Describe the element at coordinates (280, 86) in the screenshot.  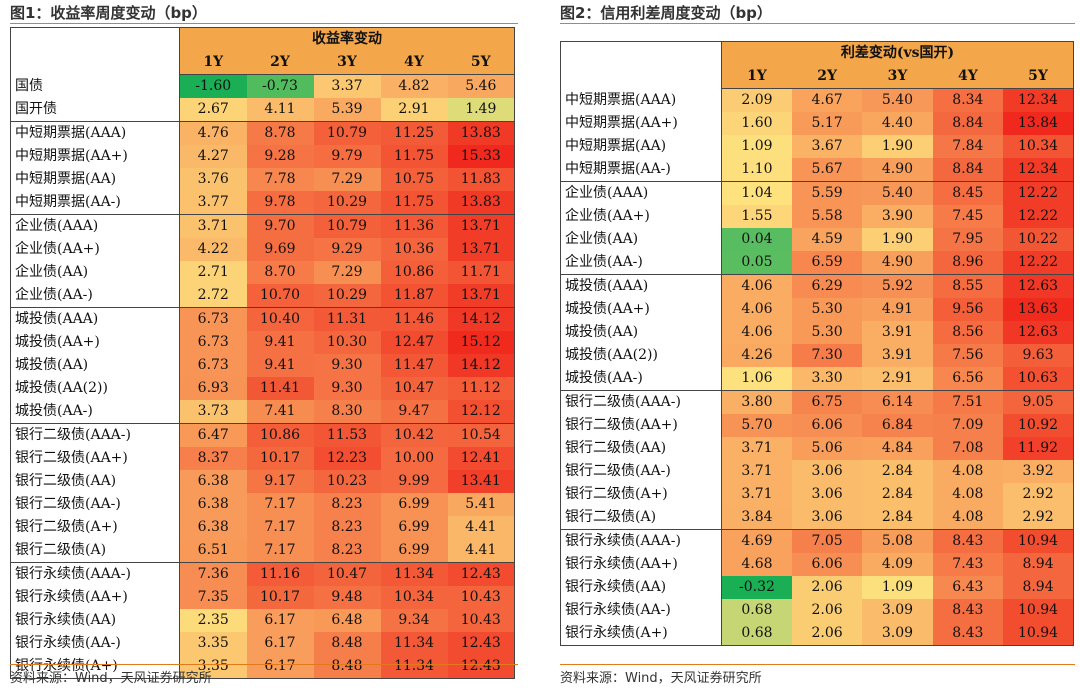
I see `heatmap-cell: -0.73` at that location.